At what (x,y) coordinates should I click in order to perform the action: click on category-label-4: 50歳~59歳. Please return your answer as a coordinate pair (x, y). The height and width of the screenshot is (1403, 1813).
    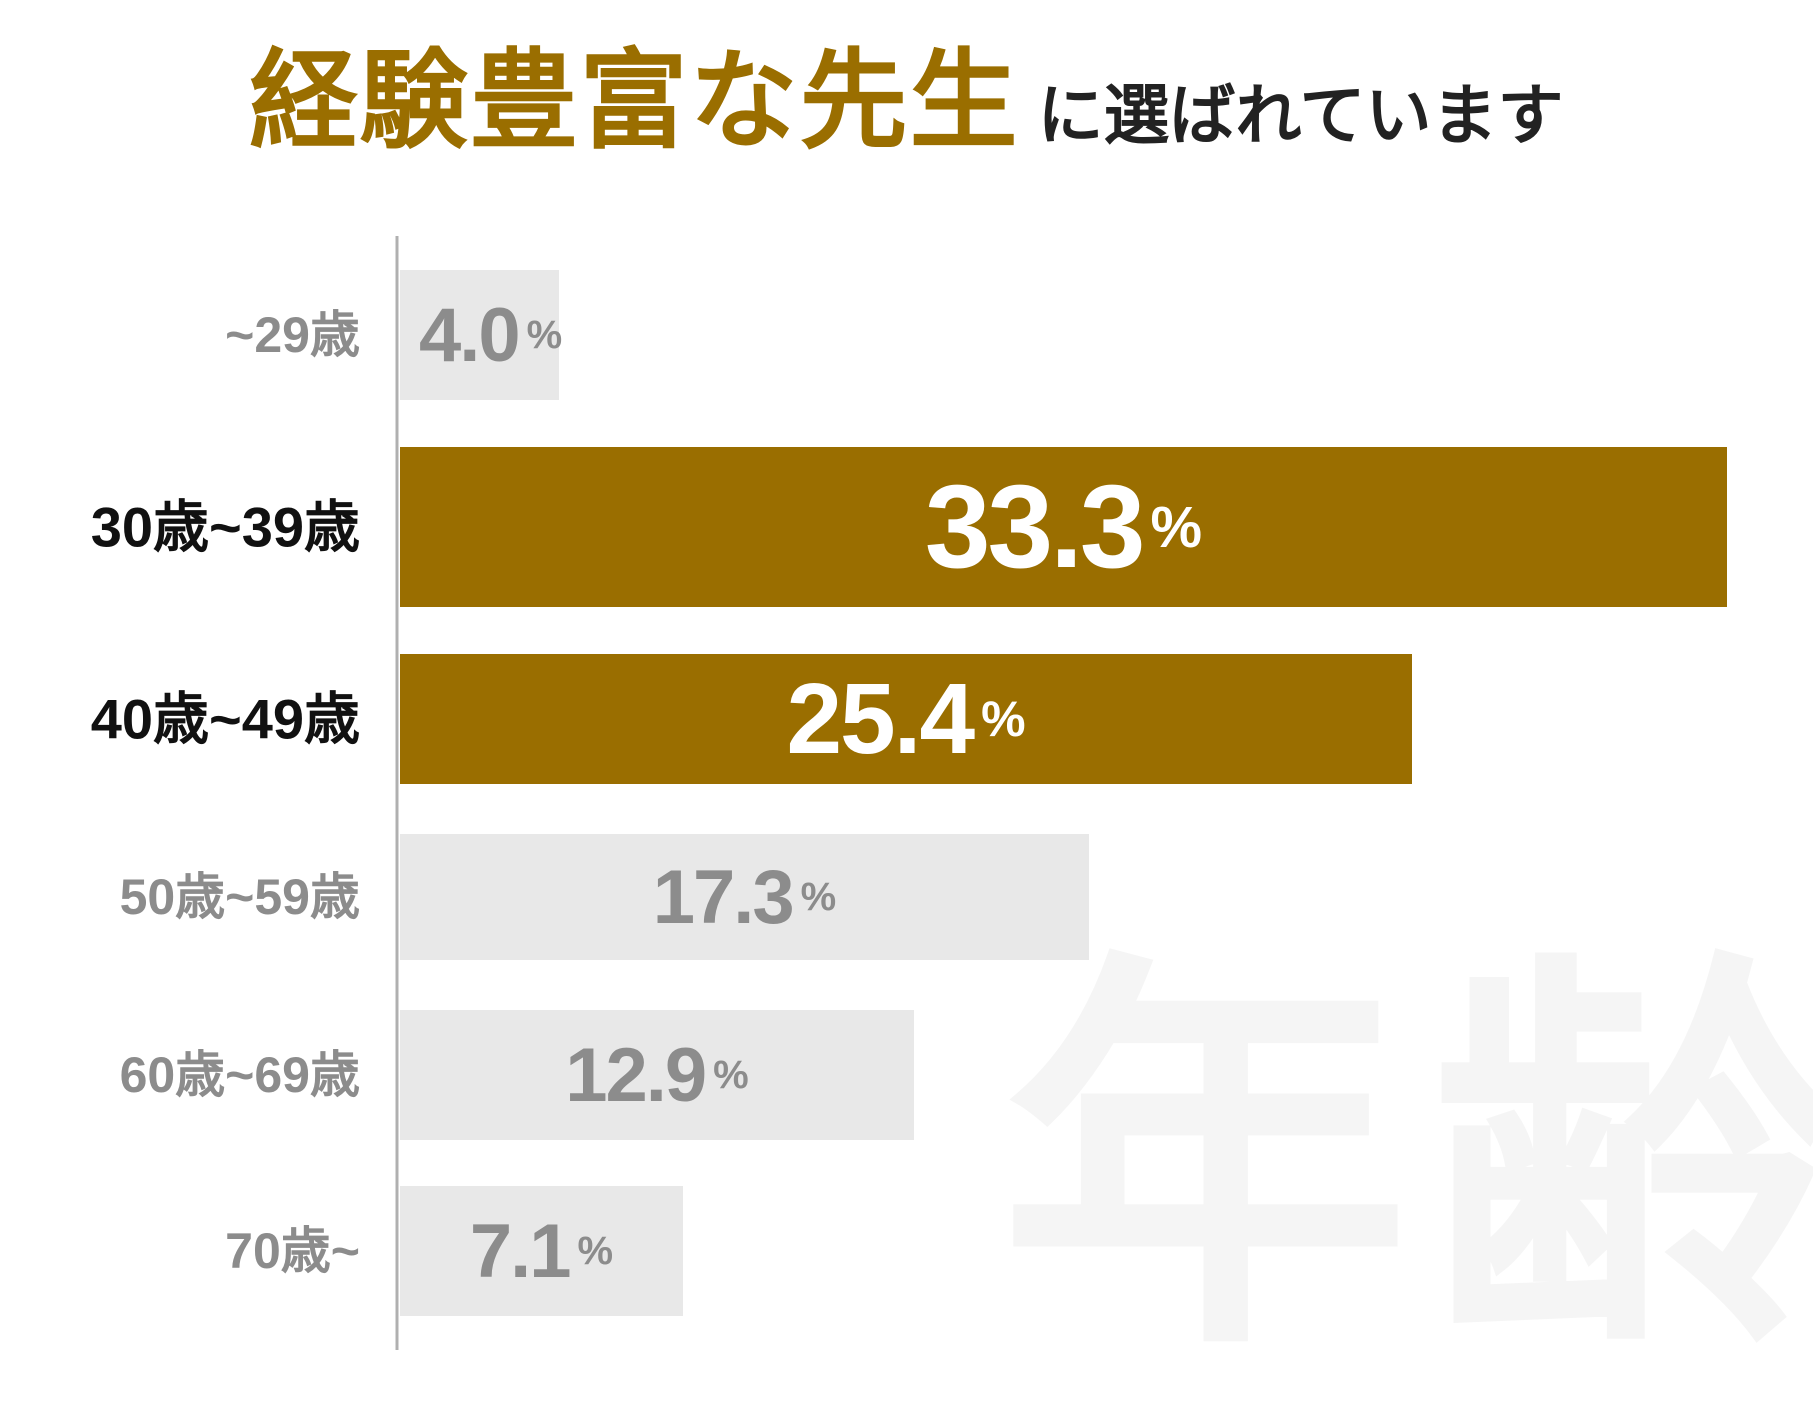
    Looking at the image, I should click on (240, 897).